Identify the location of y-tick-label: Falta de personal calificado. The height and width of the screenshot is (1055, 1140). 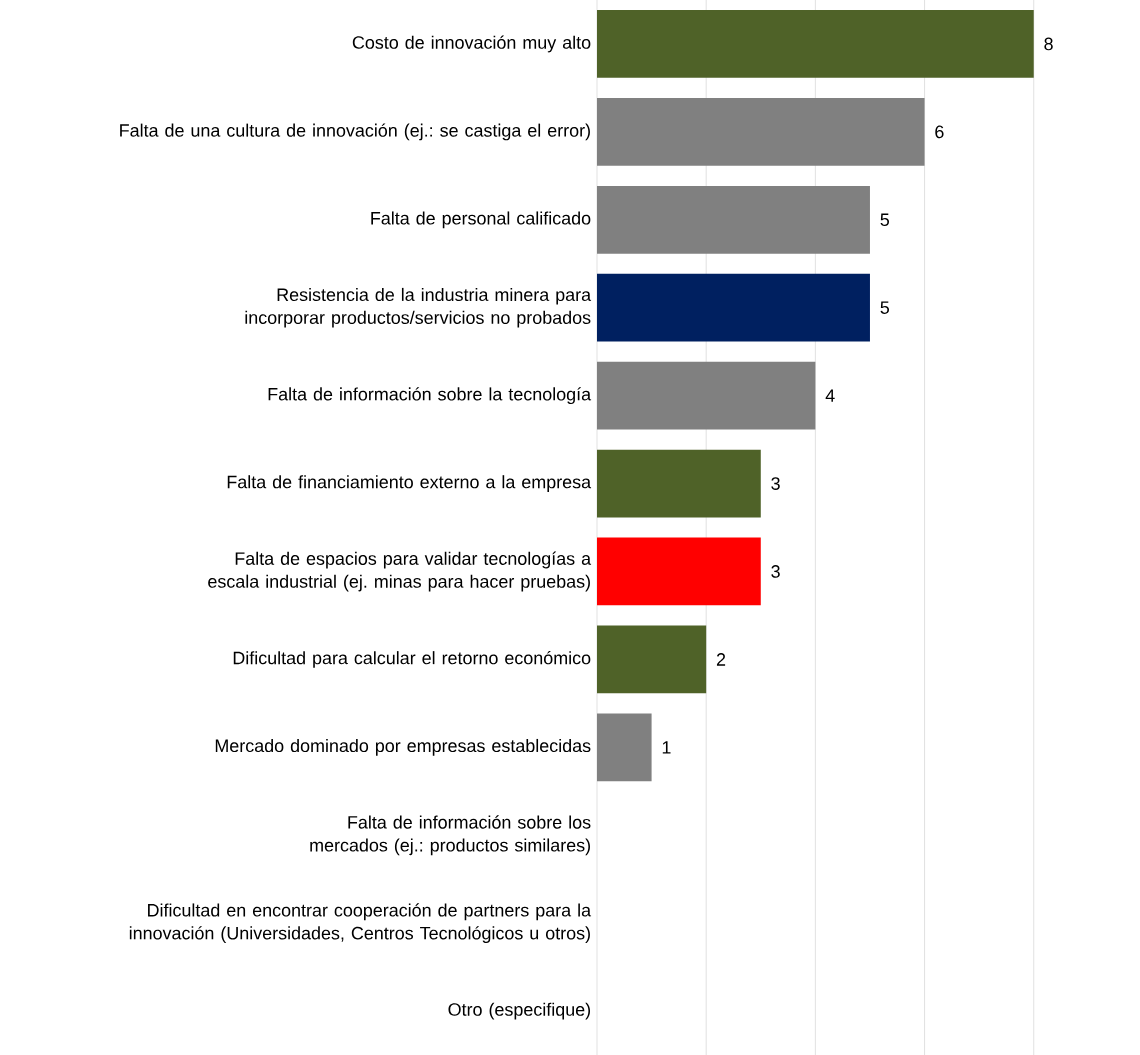
(481, 220).